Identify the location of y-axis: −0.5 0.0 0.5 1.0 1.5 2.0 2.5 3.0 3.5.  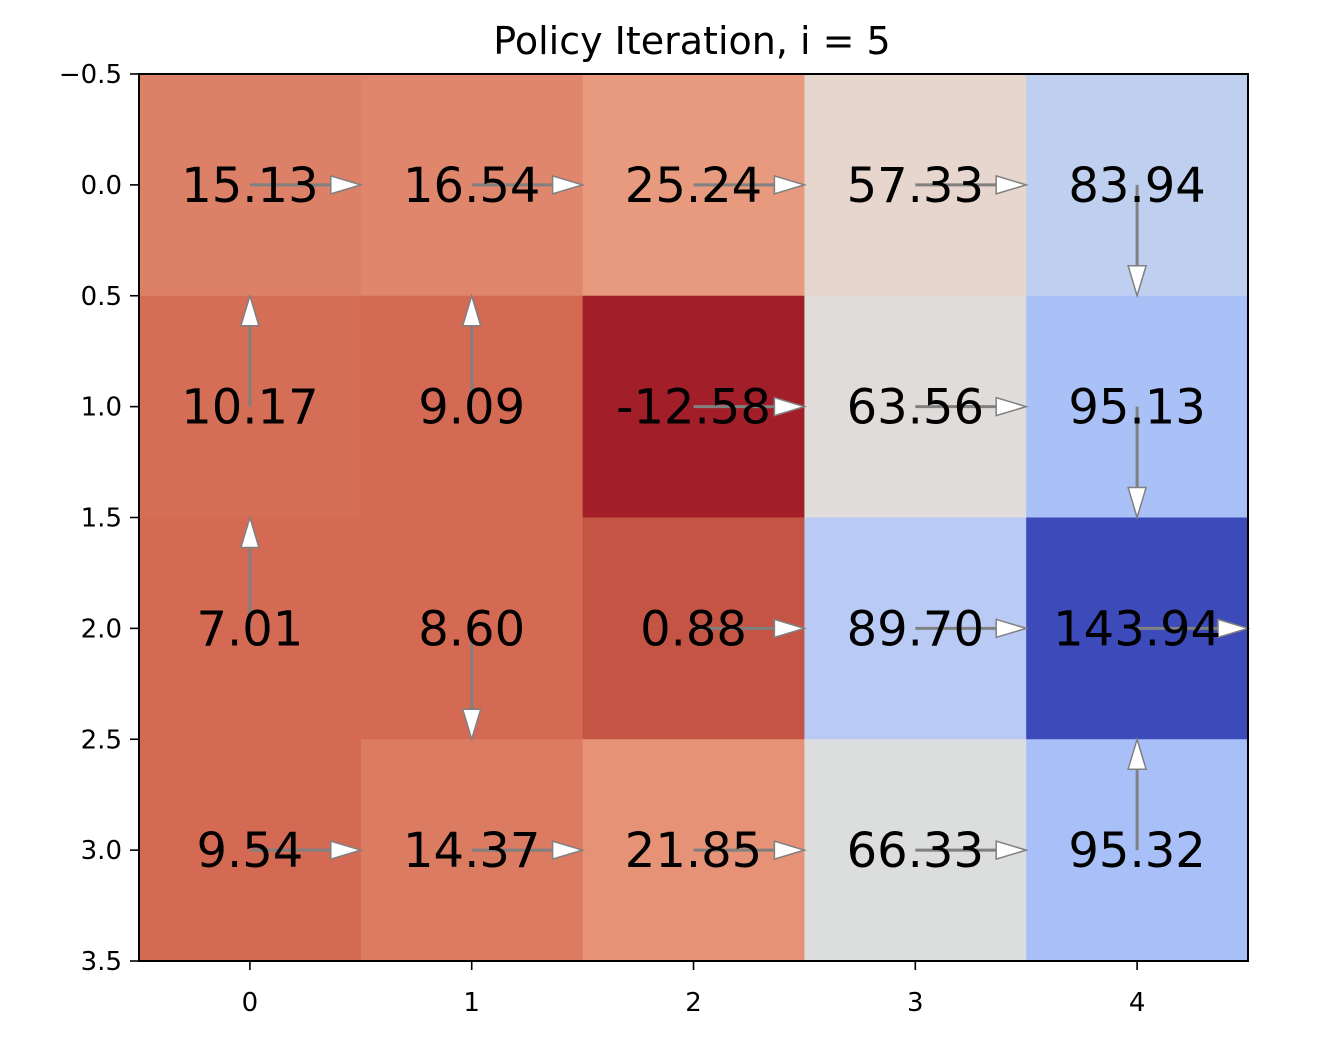
(99, 518).